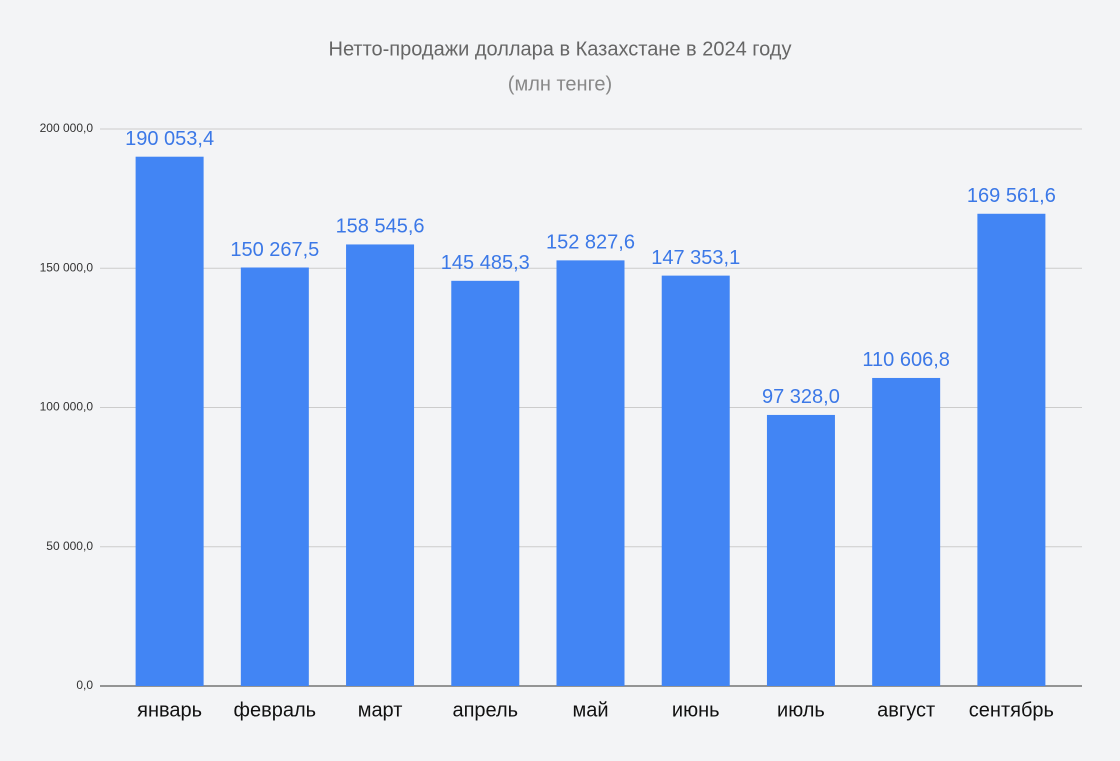  Describe the element at coordinates (590, 243) in the screenshot. I see `value-label: 152 827,6` at that location.